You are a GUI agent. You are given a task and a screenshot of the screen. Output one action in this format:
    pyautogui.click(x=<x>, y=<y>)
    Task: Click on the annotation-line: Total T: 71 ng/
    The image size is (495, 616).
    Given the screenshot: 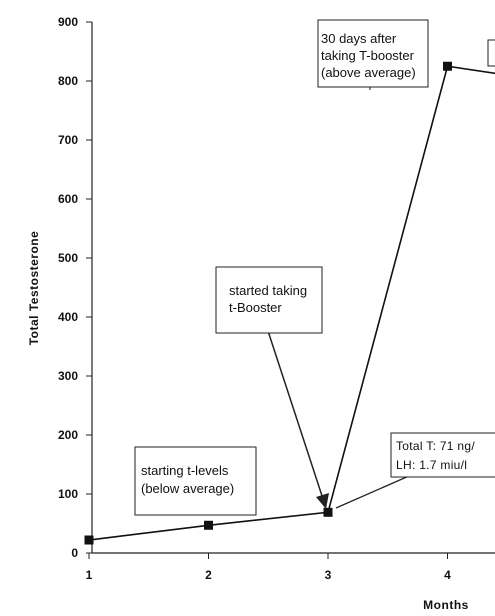 What is the action you would take?
    pyautogui.click(x=435, y=446)
    